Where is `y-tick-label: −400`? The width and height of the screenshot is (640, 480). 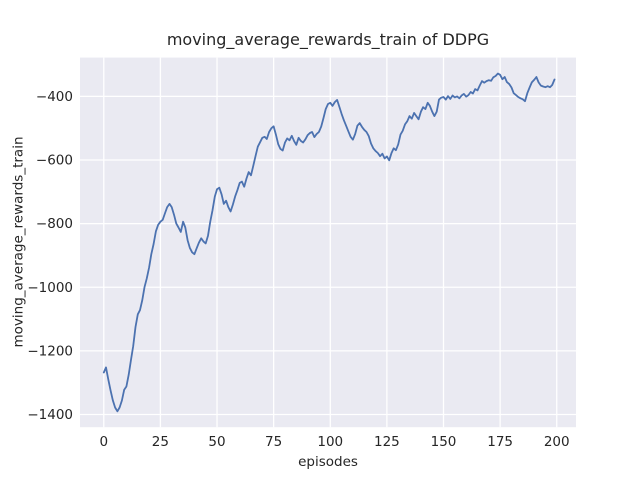 y-tick-label: −400 is located at coordinates (54, 97).